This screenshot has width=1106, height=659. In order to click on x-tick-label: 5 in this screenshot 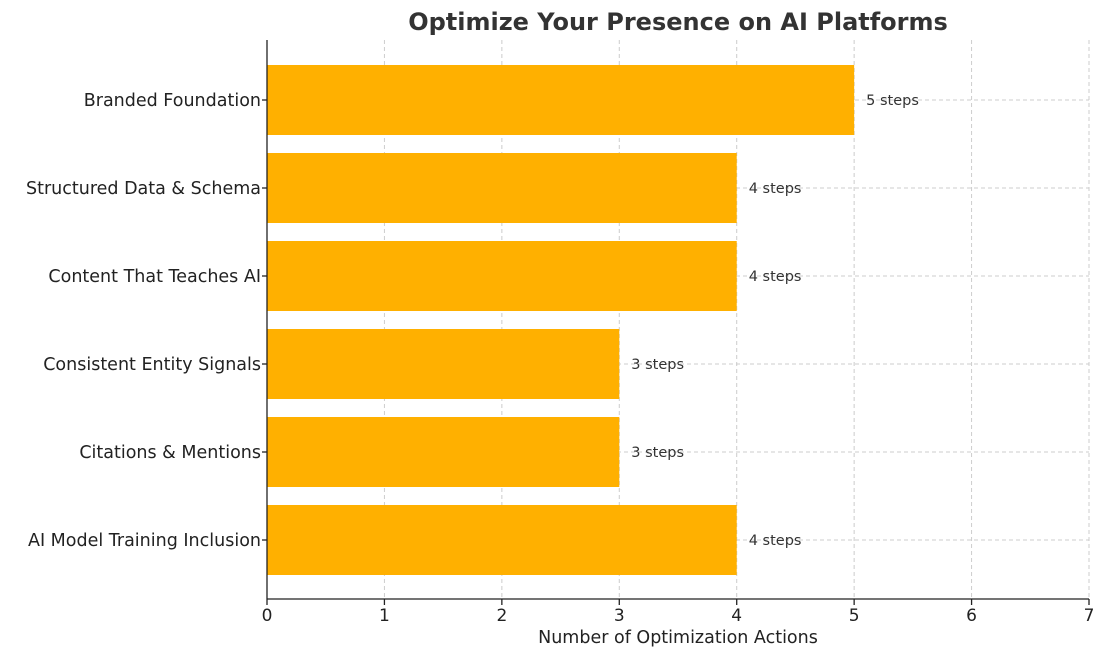, I will do `click(854, 616)`.